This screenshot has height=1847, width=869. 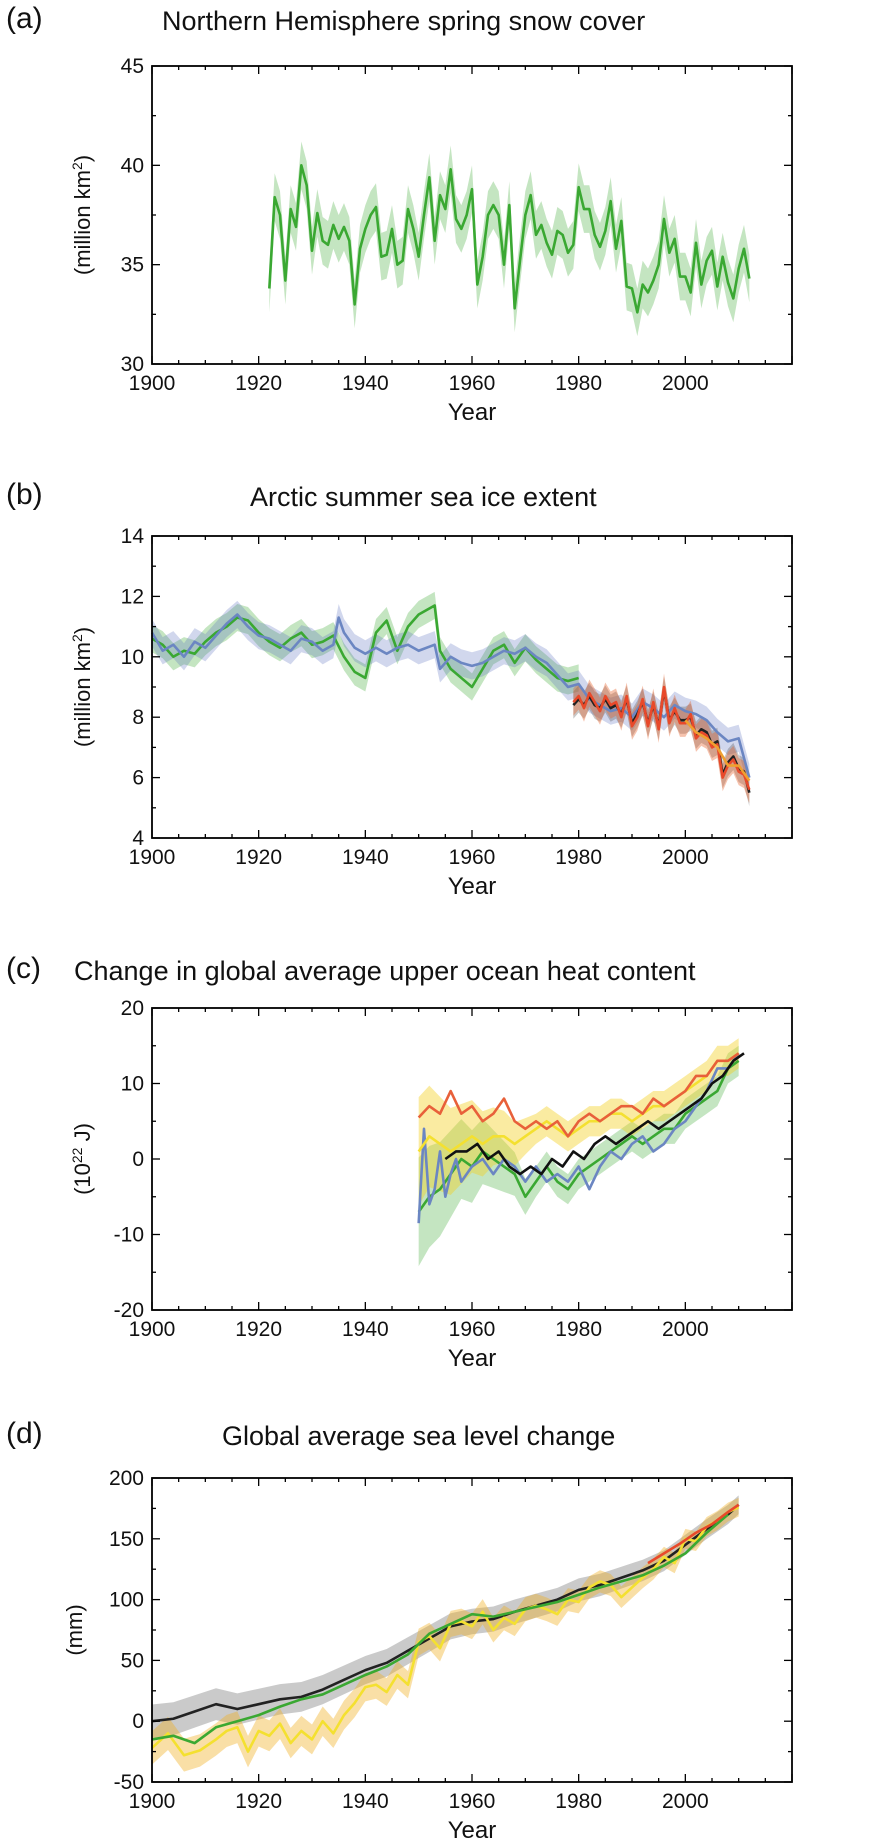 What do you see at coordinates (126, 1600) in the screenshot?
I see `y-tick-label: 100` at bounding box center [126, 1600].